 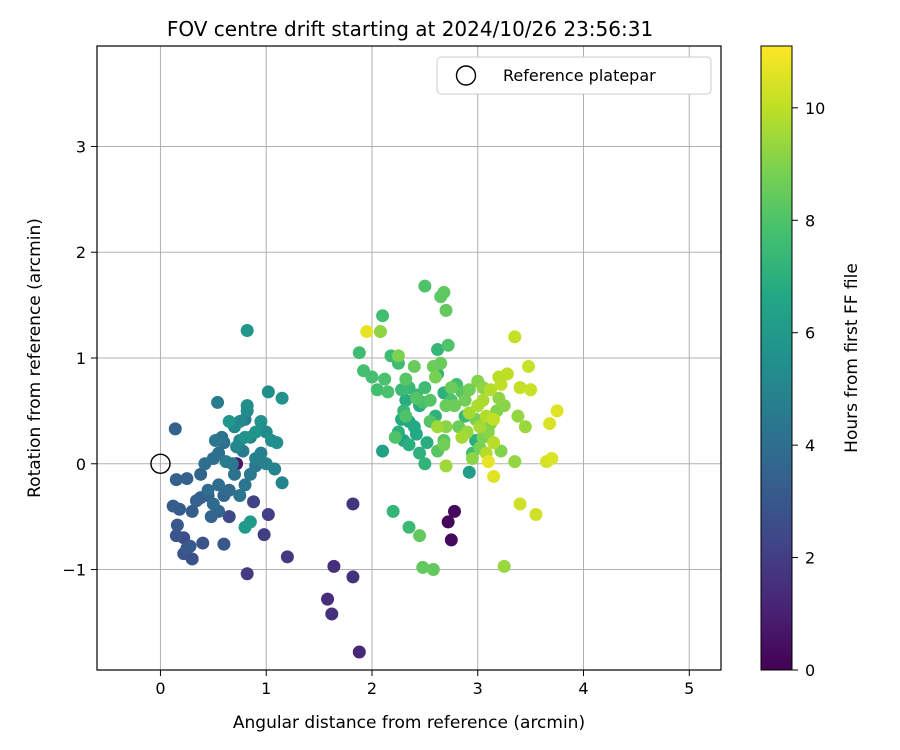 I want to click on y-tick-label: 0, so click(x=81, y=464).